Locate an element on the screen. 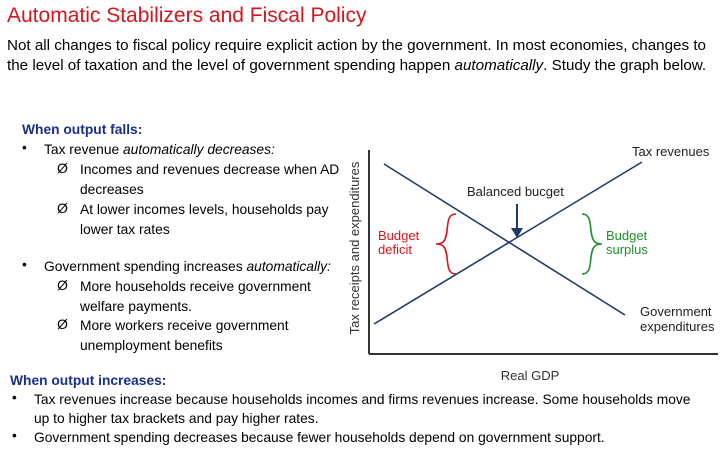 This screenshot has height=450, width=720. government-label-line1: Government is located at coordinates (676, 311).